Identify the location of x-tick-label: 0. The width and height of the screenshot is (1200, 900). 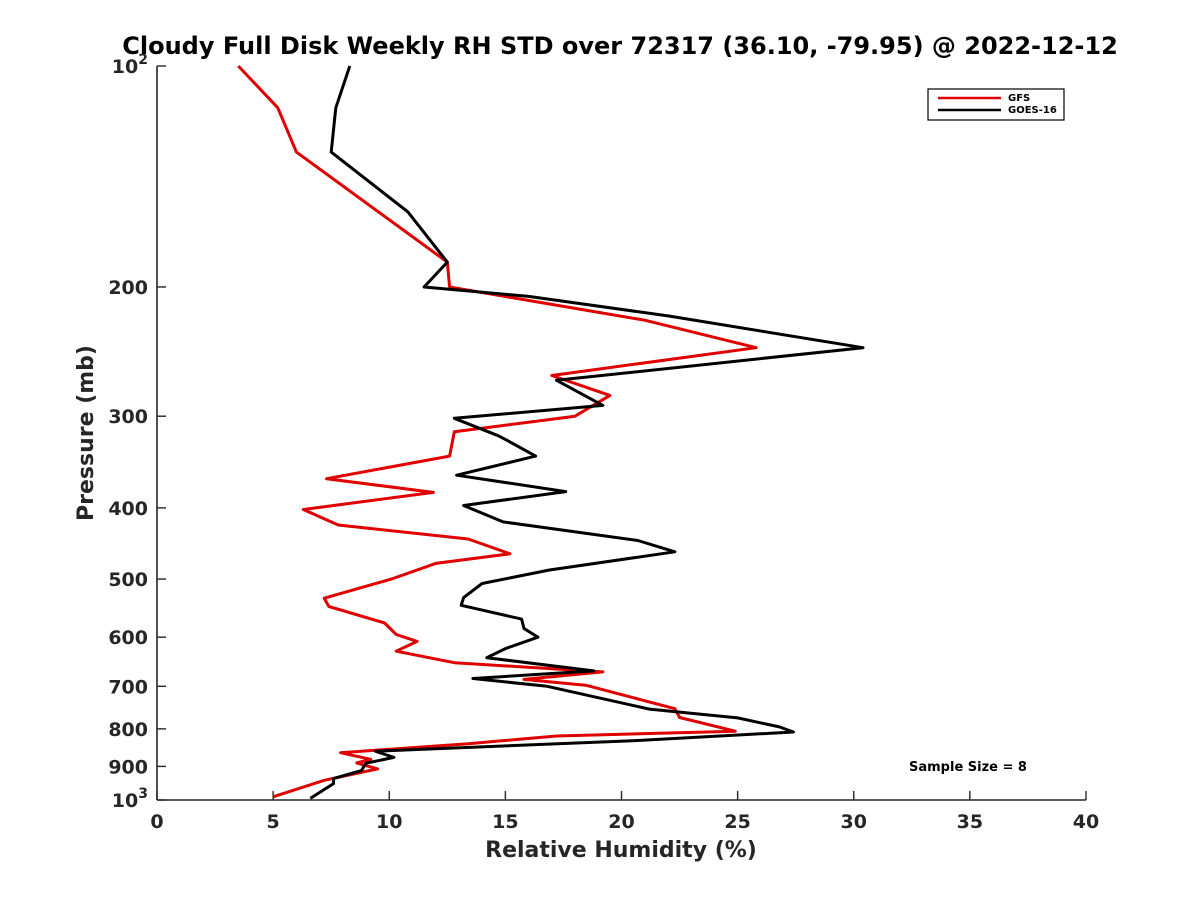
(156, 822).